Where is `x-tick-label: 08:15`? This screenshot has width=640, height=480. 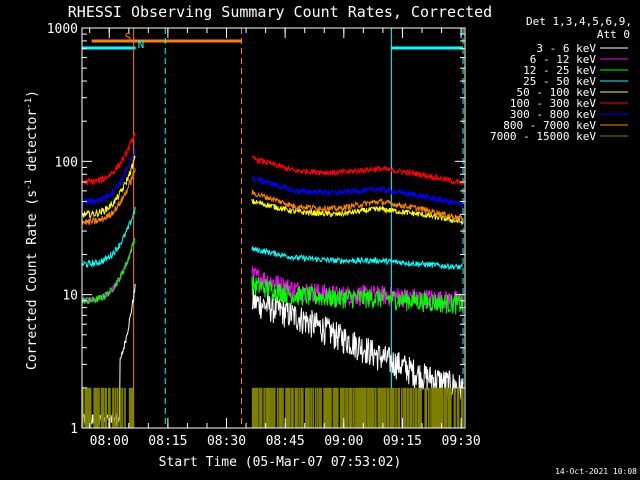
x-tick-label: 08:15 is located at coordinates (167, 441).